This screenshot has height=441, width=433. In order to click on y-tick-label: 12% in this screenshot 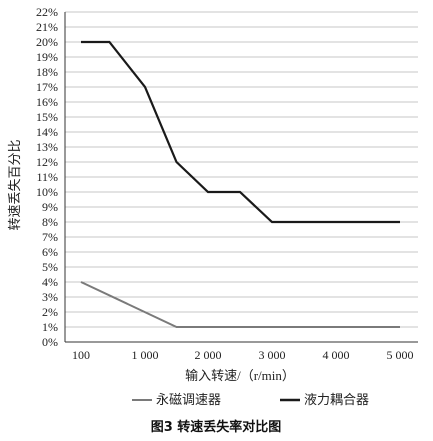, I will do `click(47, 162)`.